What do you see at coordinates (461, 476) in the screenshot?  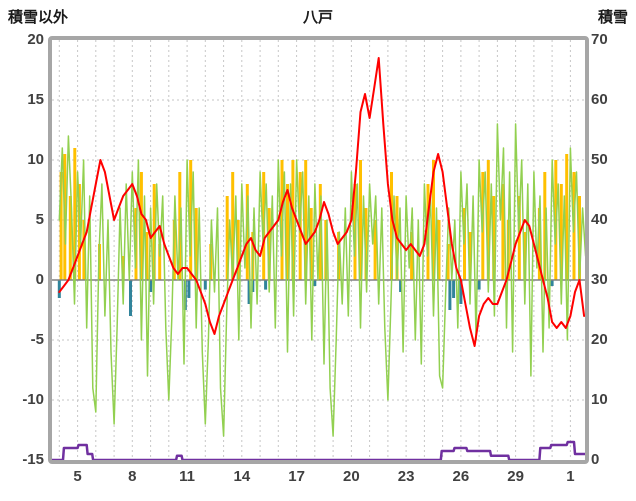 I see `x-axis-tick-label: 26` at bounding box center [461, 476].